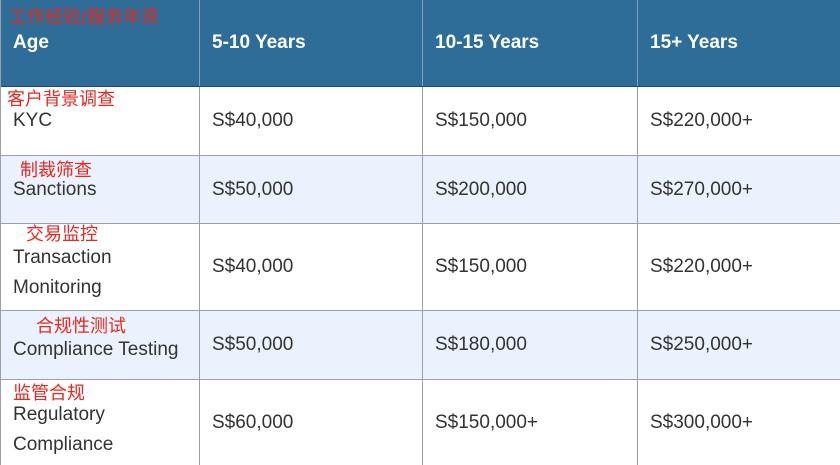 The image size is (840, 465). What do you see at coordinates (694, 42) in the screenshot?
I see `header-15-plus-years: 15+ Years` at bounding box center [694, 42].